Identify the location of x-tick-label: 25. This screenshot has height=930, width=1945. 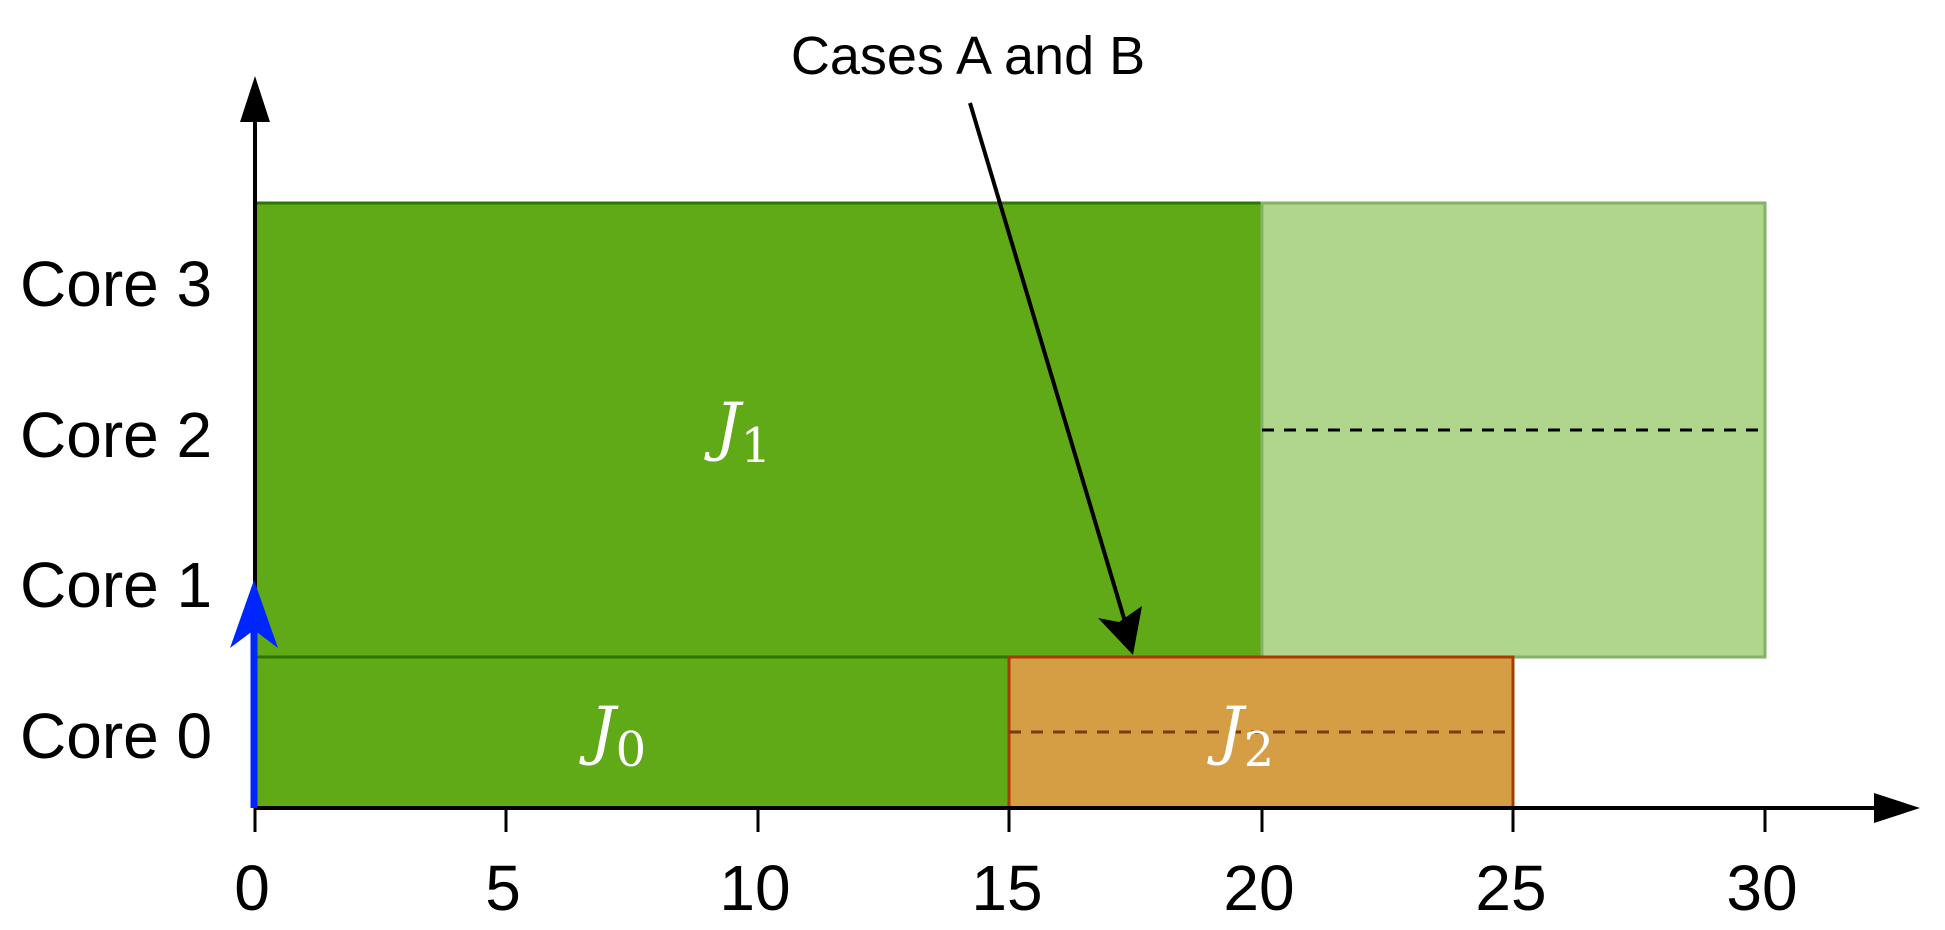
(1510, 888).